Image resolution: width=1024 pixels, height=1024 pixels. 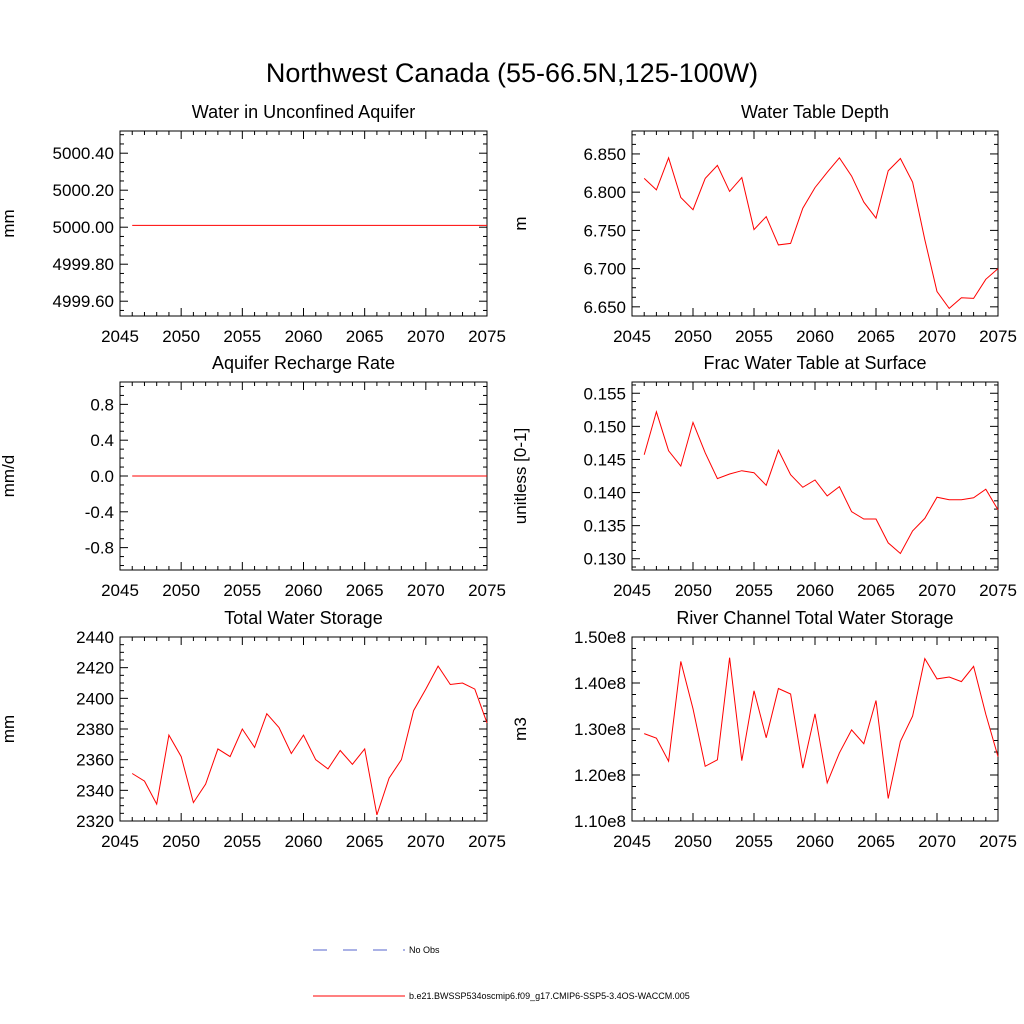 I want to click on y-tick-label: 1.10e8, so click(x=600, y=821).